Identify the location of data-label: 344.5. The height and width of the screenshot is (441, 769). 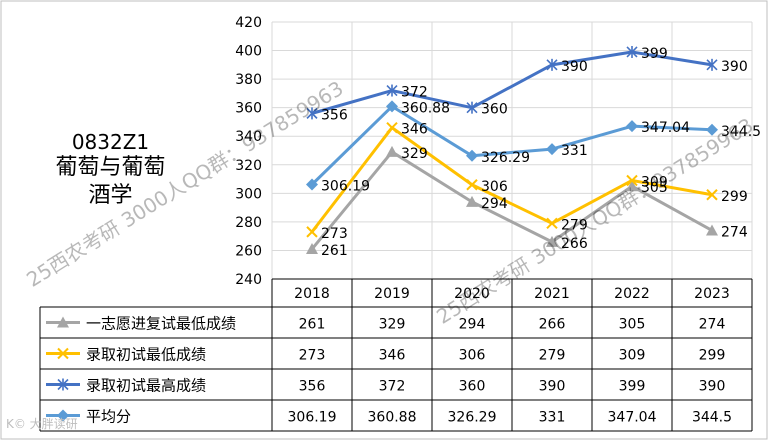
(741, 132).